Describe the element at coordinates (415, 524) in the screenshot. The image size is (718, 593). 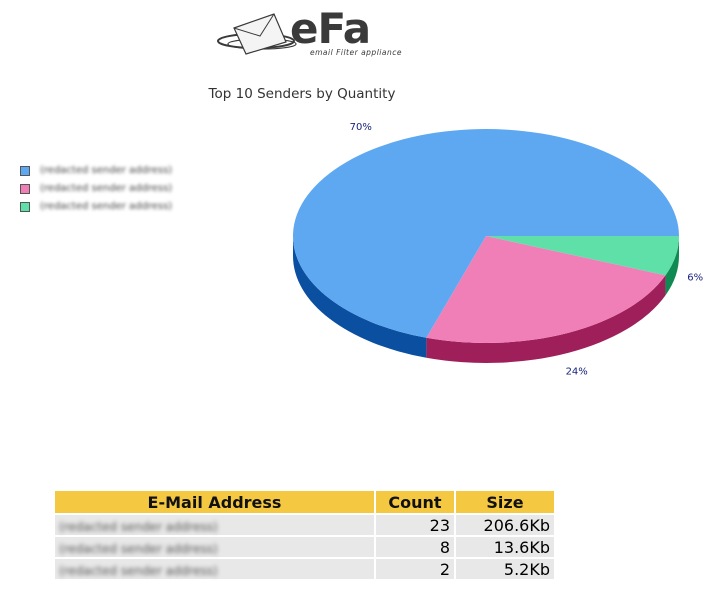
I see `count-cell: 23` at that location.